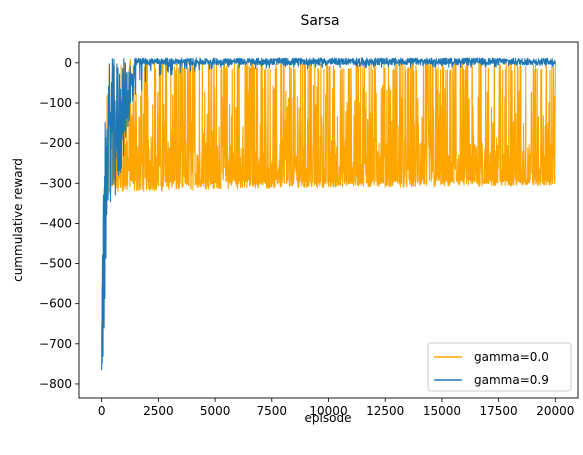 The image size is (583, 455). I want to click on chart-title: Sarsa, so click(319, 21).